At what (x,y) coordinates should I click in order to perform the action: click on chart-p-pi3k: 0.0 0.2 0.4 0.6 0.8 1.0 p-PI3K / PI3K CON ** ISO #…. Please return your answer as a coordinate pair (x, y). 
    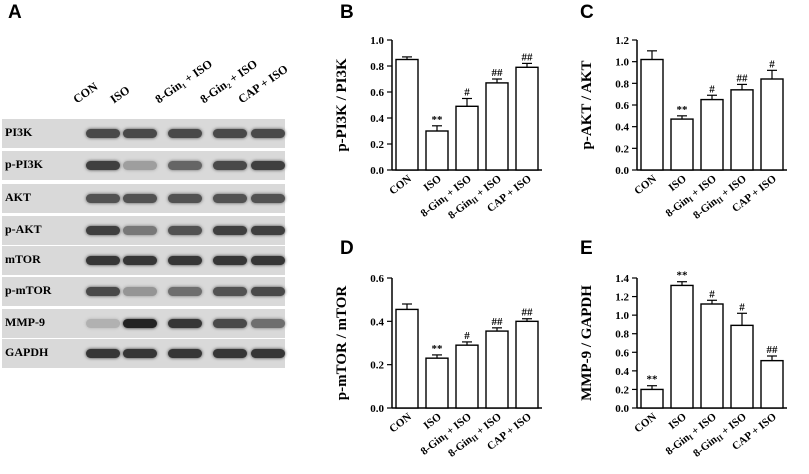
    Looking at the image, I should click on (438, 128).